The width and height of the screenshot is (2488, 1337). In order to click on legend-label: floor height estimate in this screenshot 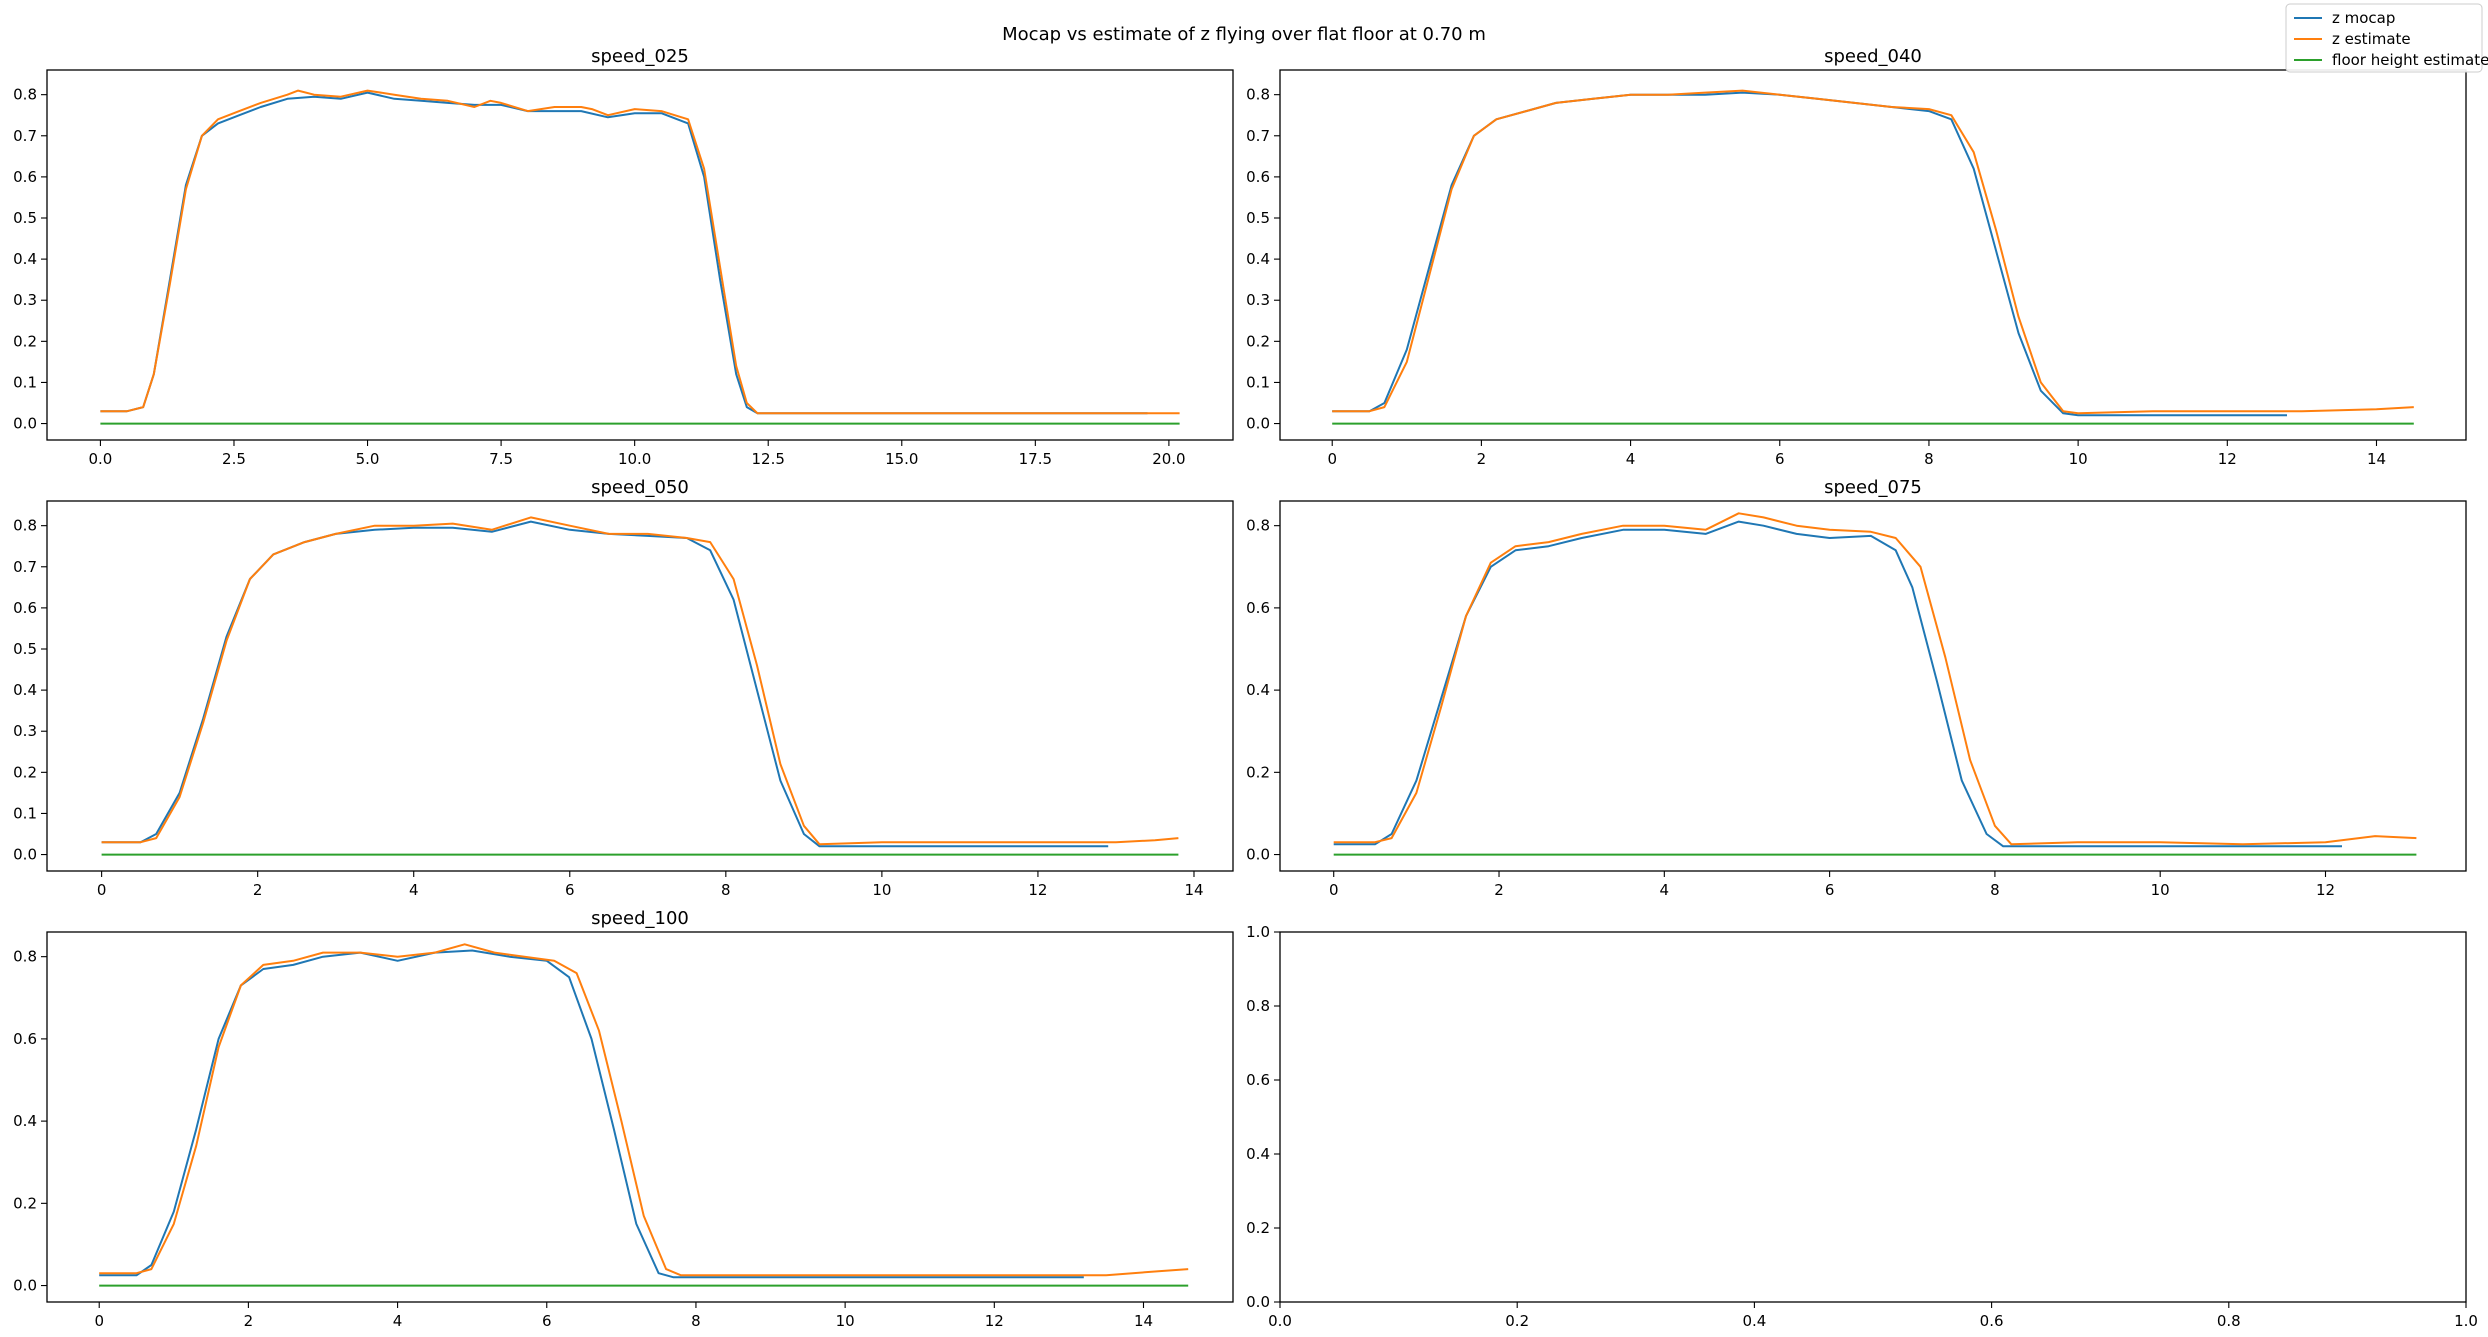, I will do `click(2410, 60)`.